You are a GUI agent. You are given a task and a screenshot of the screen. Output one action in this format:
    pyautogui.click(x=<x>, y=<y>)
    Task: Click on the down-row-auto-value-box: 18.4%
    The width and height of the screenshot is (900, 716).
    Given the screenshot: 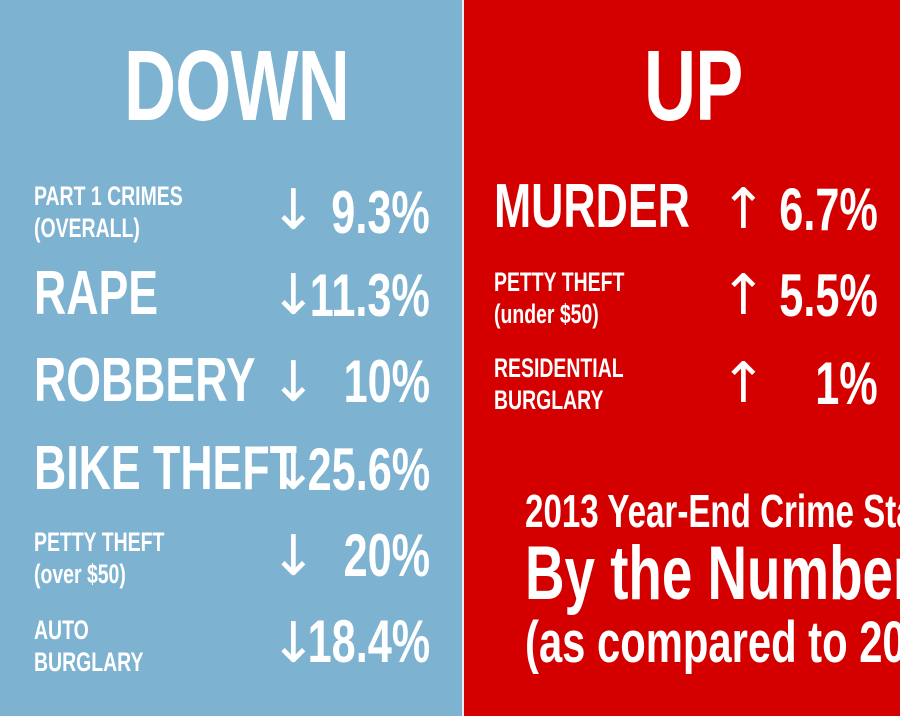 What is the action you would take?
    pyautogui.click(x=330, y=647)
    